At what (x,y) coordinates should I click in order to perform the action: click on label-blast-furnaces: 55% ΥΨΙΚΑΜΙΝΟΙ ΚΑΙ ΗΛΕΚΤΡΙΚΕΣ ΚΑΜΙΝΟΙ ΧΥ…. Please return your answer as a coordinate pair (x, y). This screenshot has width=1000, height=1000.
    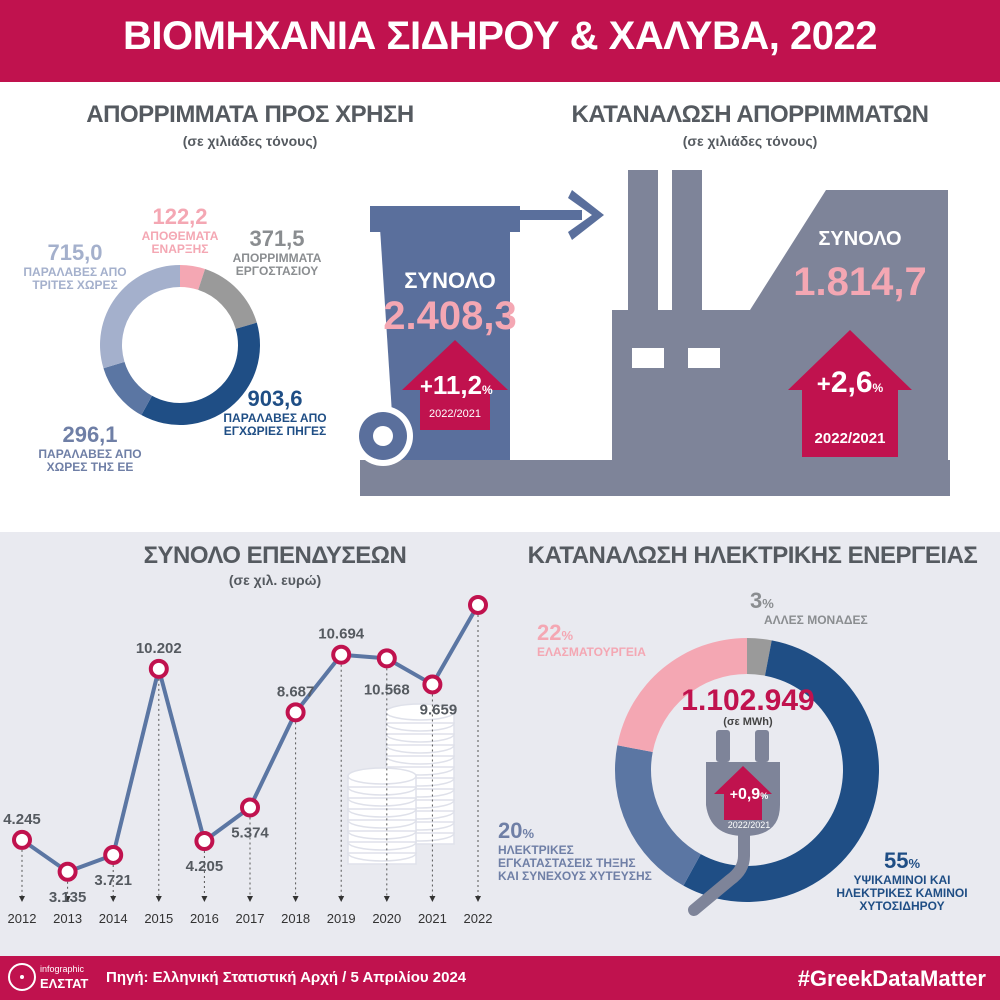
    Looking at the image, I should click on (902, 880).